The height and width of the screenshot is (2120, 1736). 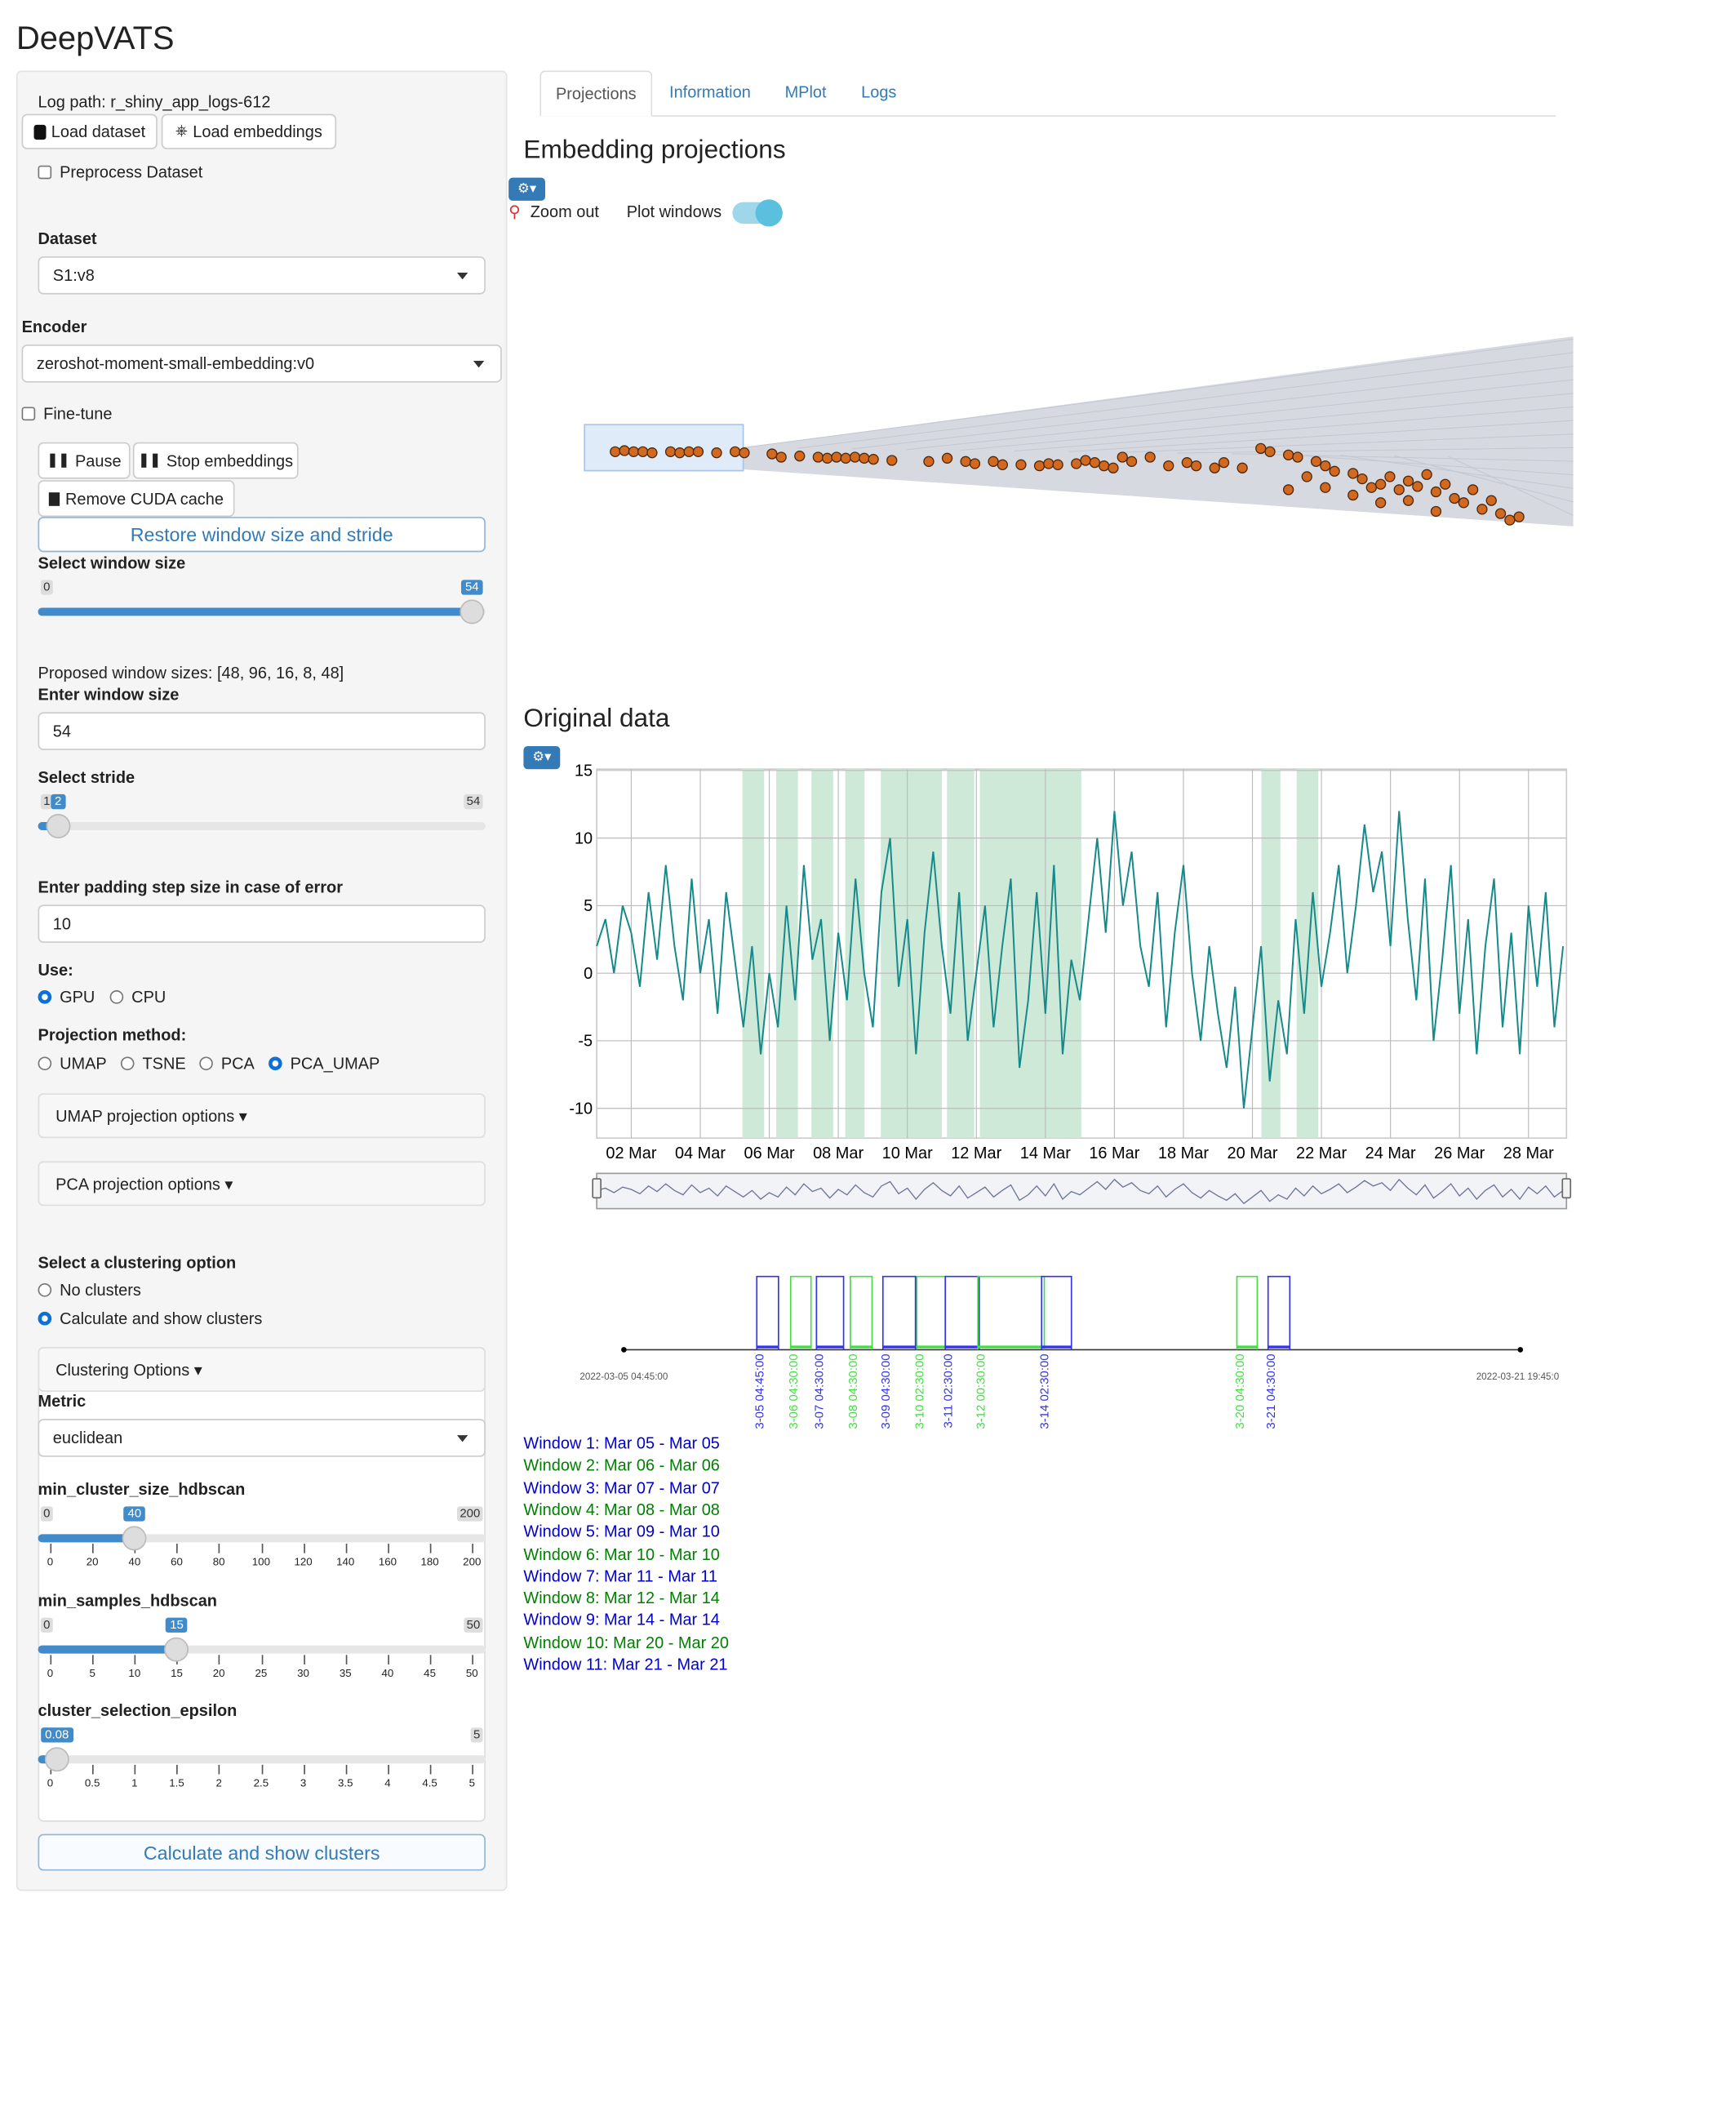 What do you see at coordinates (981, 1391) in the screenshot?
I see `timeline-label: 3-12 00:30:00` at bounding box center [981, 1391].